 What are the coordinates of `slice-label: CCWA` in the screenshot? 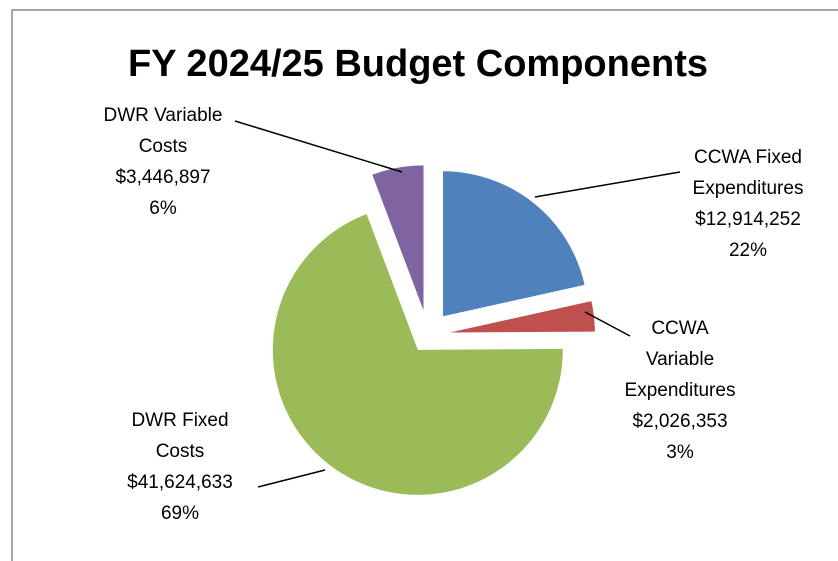 It's located at (680, 328).